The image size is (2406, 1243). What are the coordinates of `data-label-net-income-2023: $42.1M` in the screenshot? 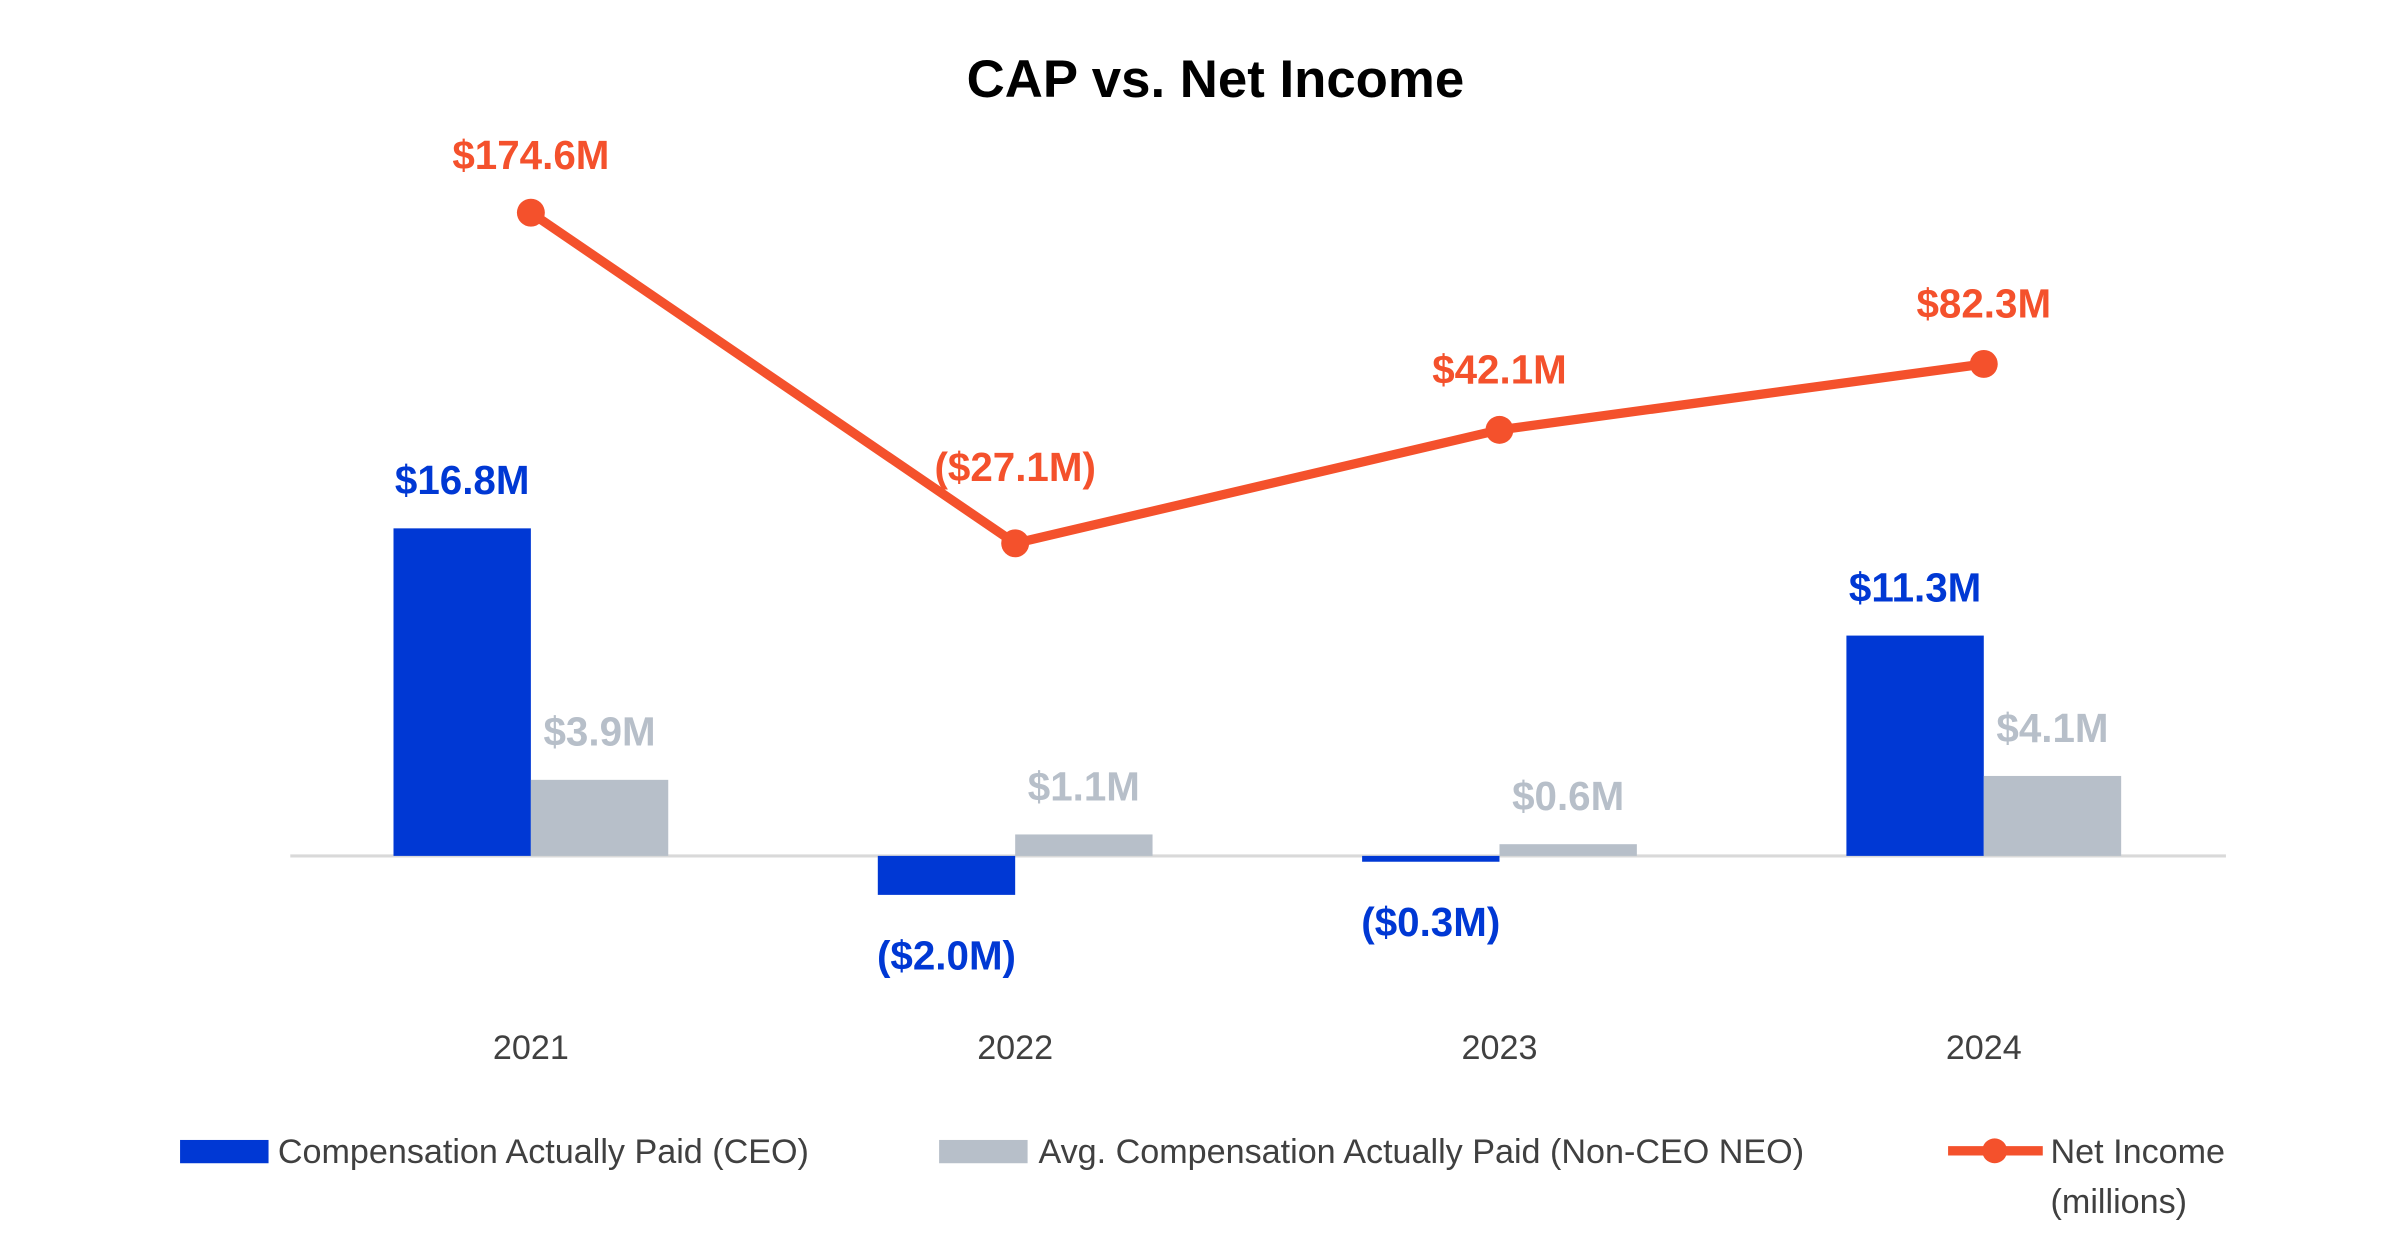 It's located at (1499, 369).